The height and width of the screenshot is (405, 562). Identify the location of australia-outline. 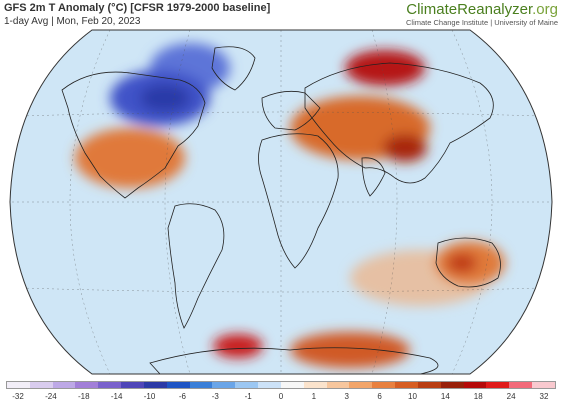
(468, 262).